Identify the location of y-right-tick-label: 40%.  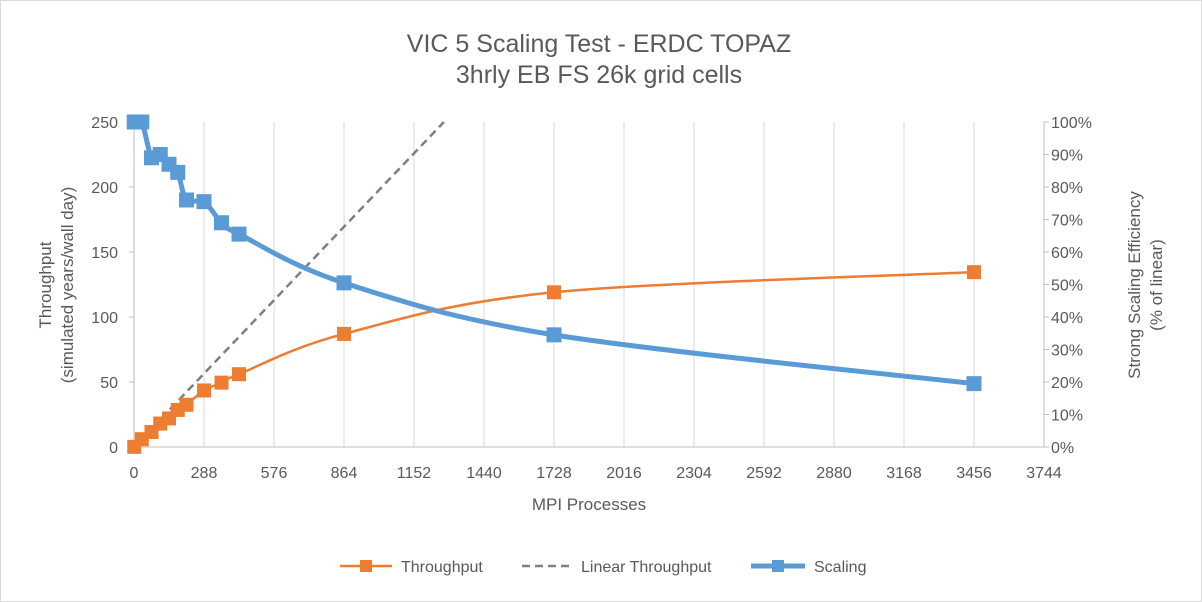
(1067, 318).